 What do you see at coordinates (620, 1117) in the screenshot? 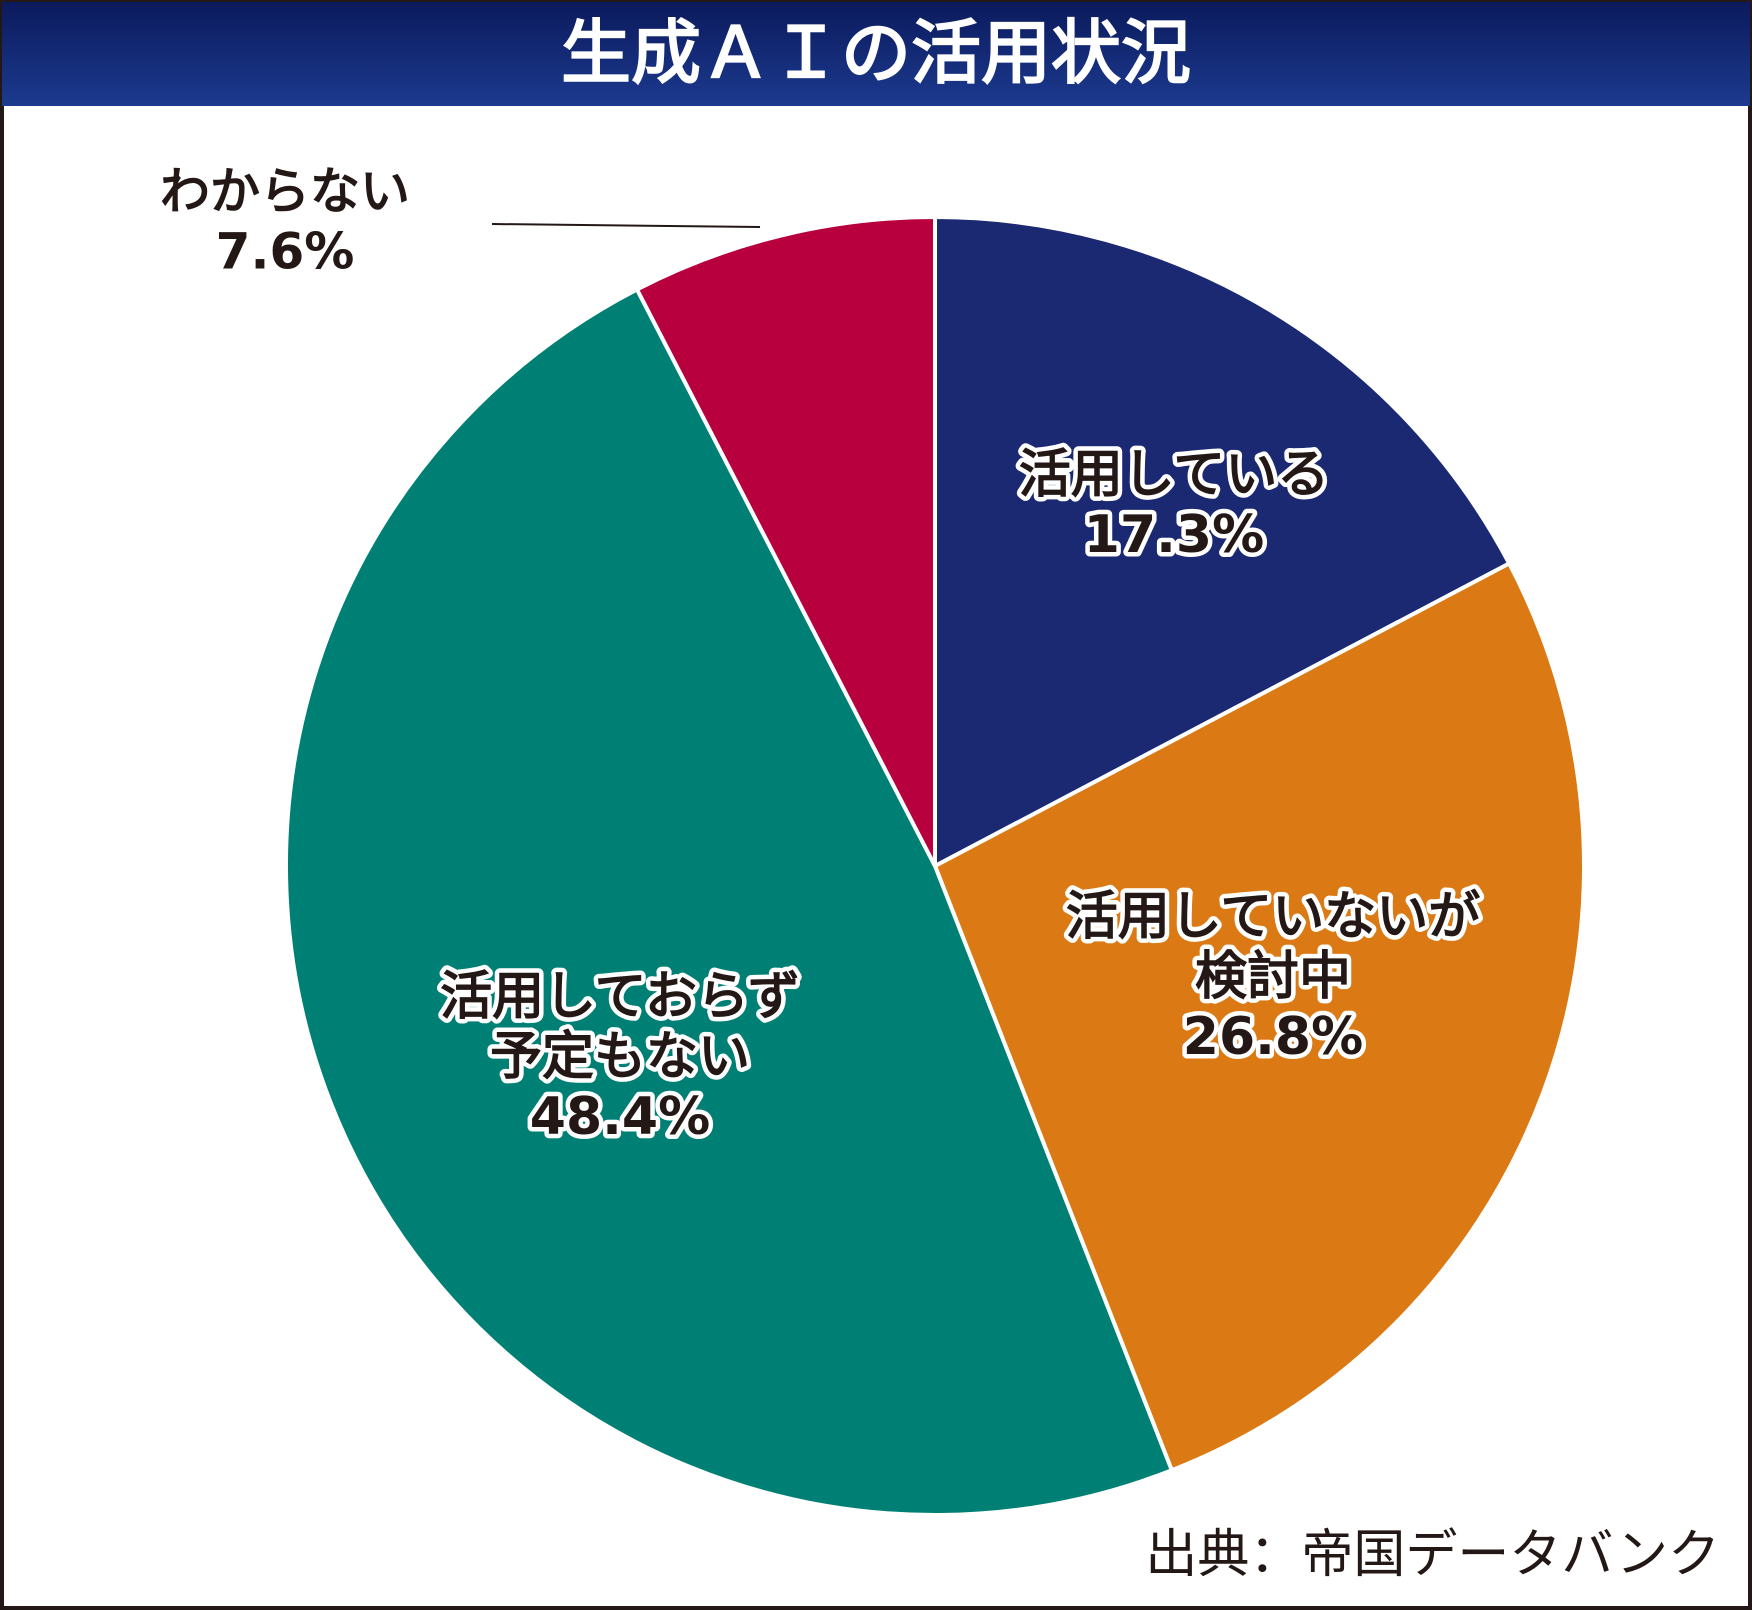
I see `value-label: 48.4%` at bounding box center [620, 1117].